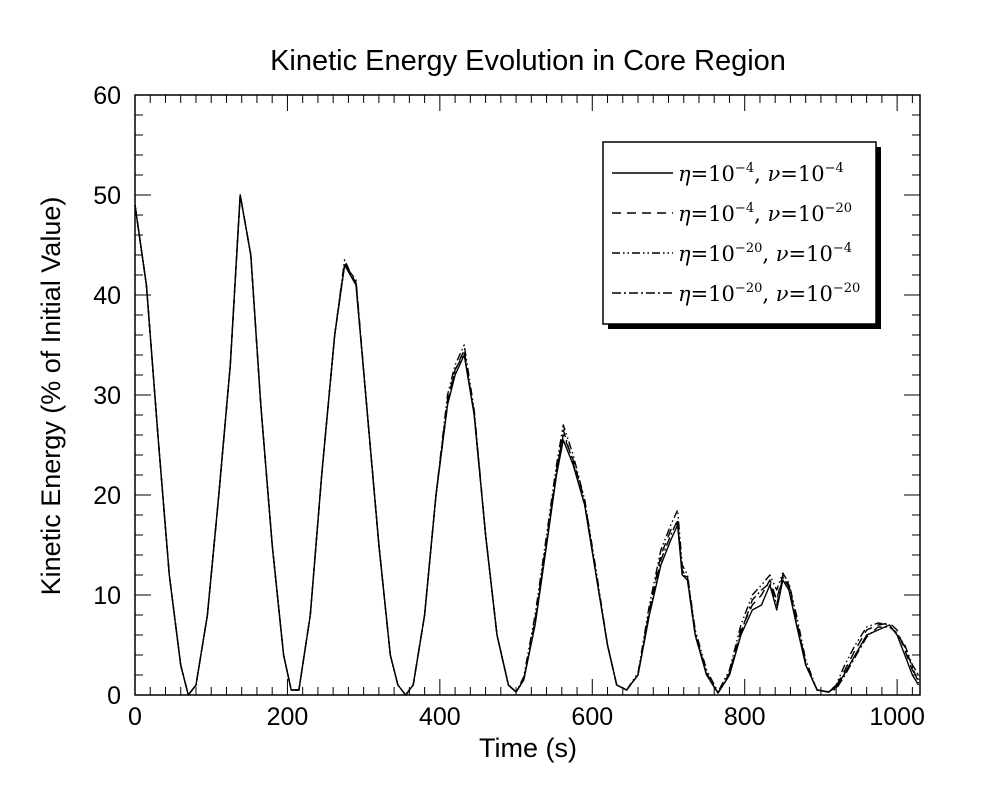 The image size is (1000, 800). I want to click on x-tick-label: 200, so click(288, 717).